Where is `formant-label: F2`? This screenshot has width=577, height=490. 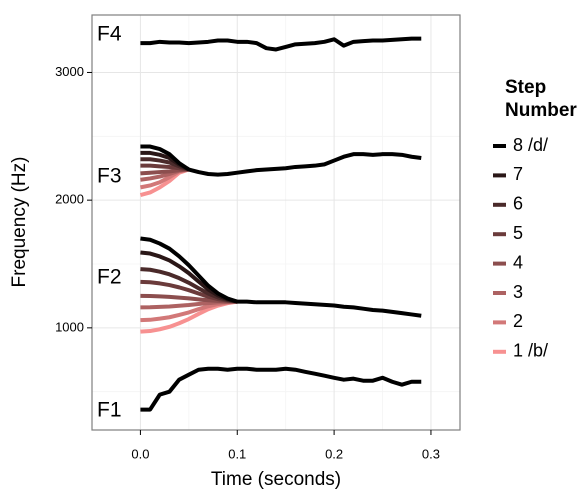
formant-label: F2 is located at coordinates (109, 277).